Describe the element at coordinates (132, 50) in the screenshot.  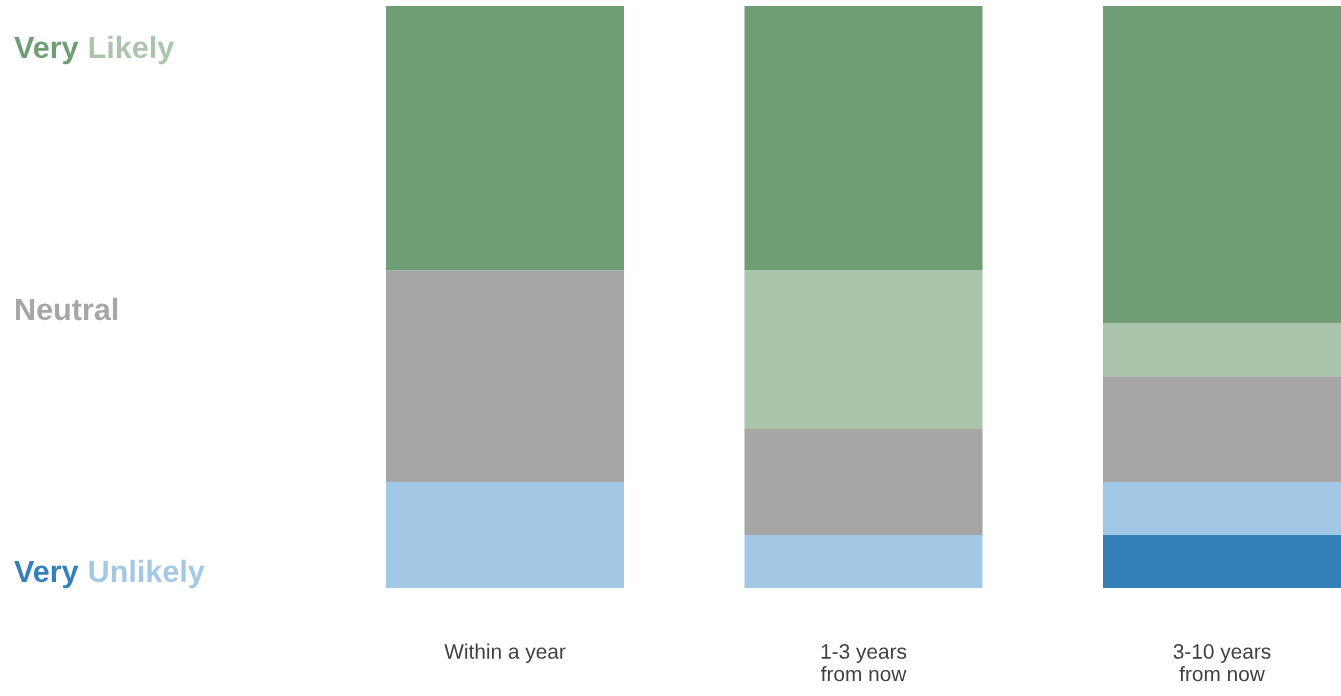
I see `text: Likely` at that location.